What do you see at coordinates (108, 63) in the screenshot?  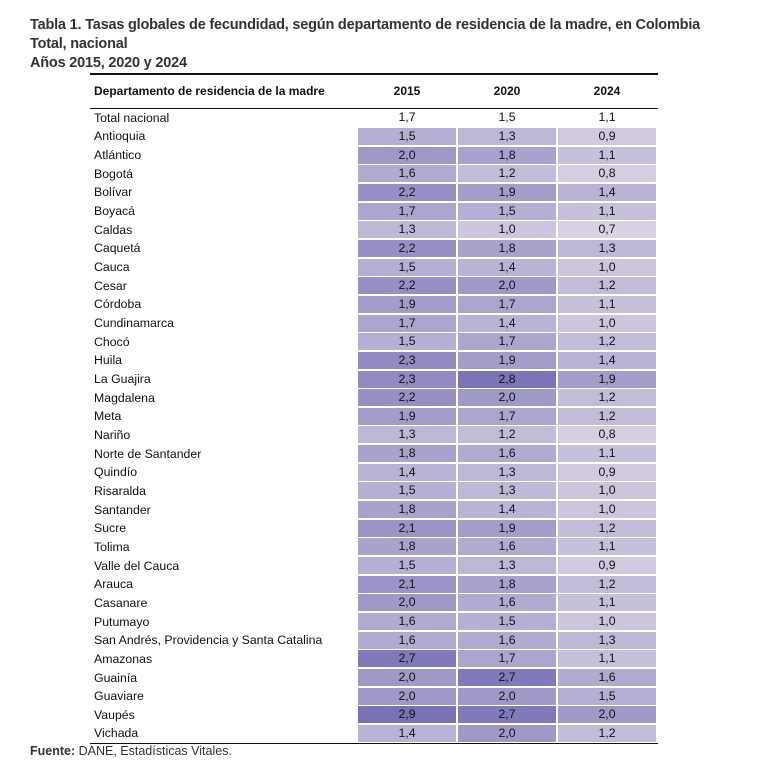 I see `table-subtitle-years: Años 2015, 2020 y 2024` at bounding box center [108, 63].